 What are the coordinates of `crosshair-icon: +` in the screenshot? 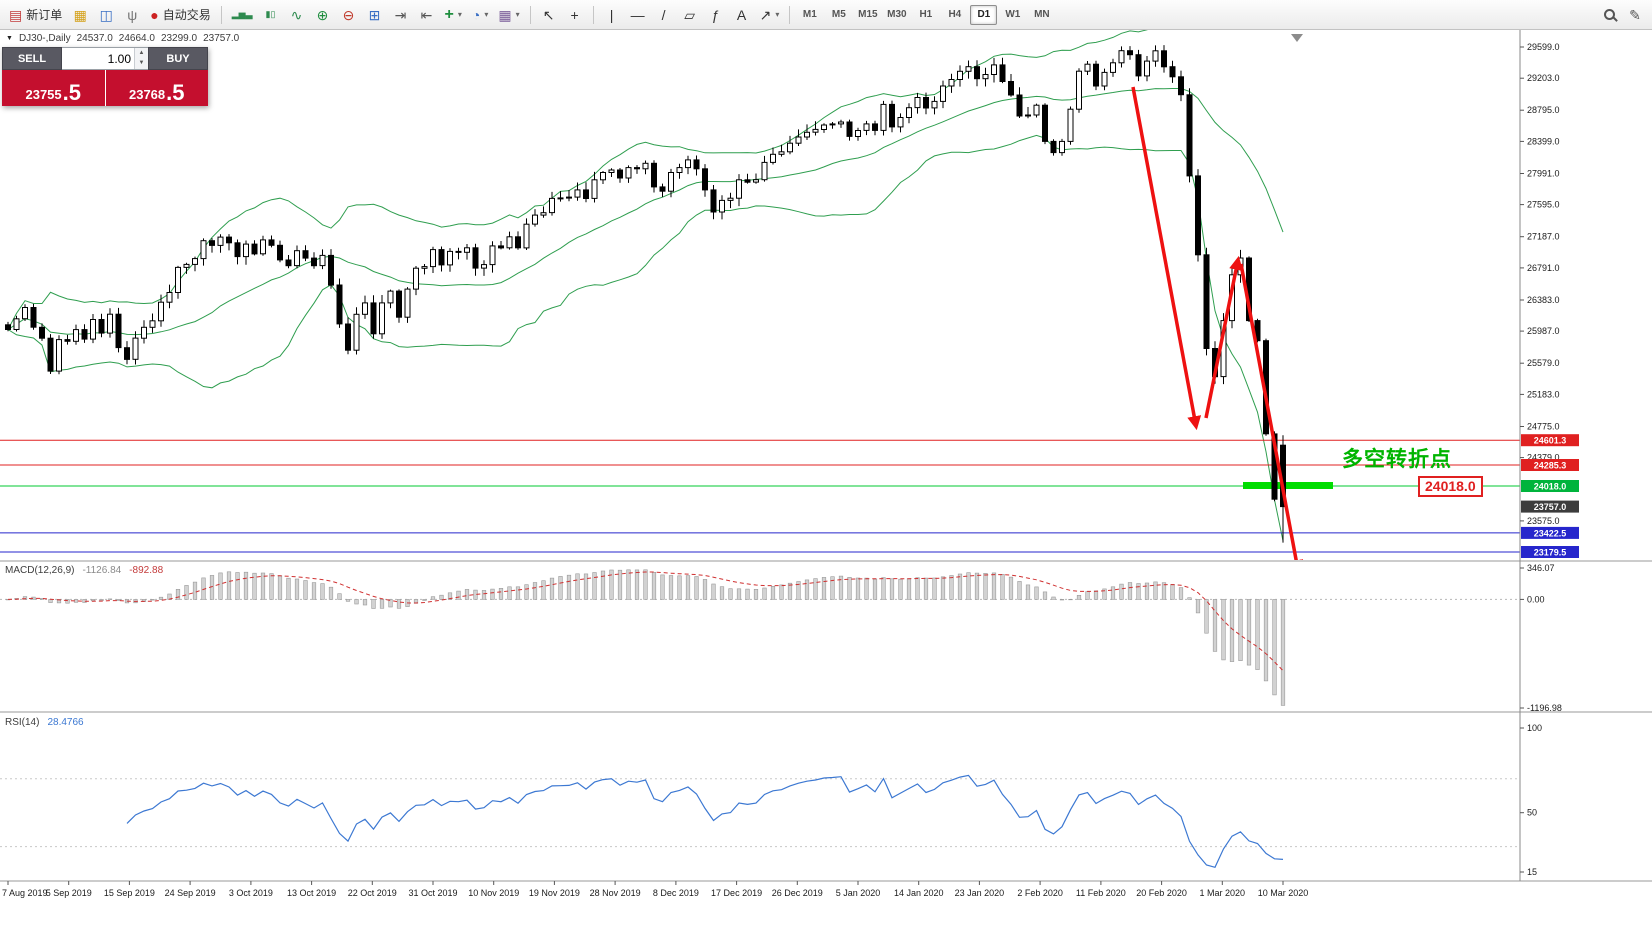 It's located at (574, 14).